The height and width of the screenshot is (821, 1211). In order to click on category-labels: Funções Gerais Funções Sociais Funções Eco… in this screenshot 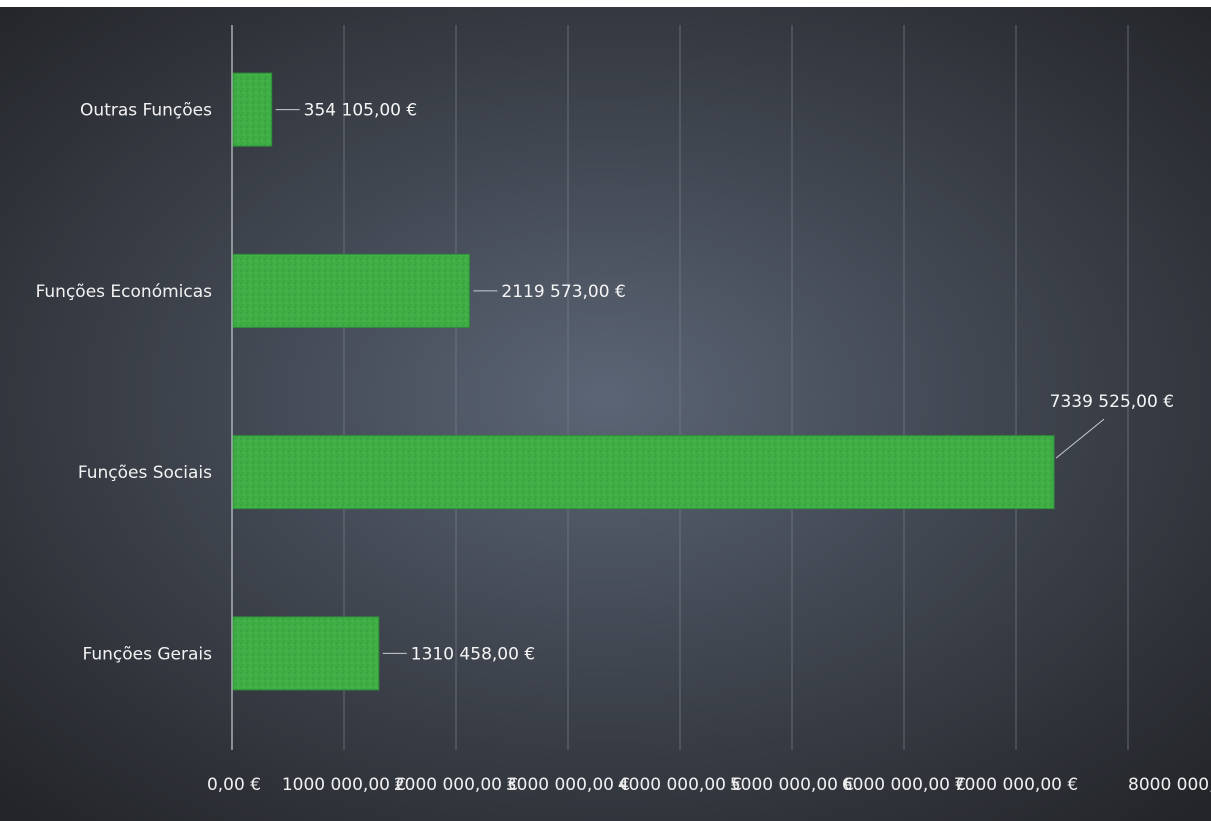, I will do `click(124, 383)`.